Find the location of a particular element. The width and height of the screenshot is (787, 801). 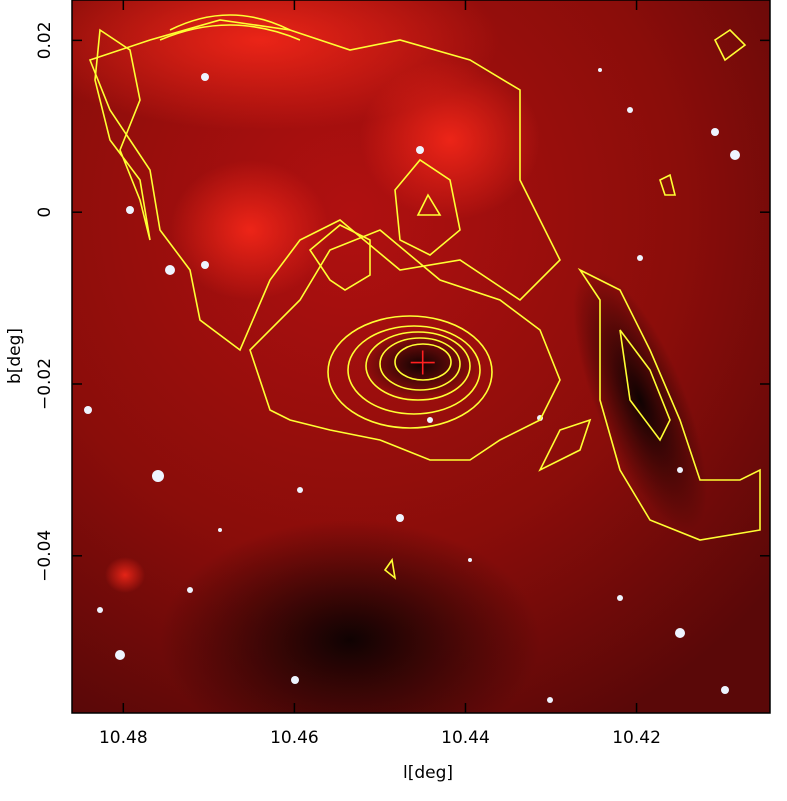

x-tick-label: 10.44 is located at coordinates (465, 738).